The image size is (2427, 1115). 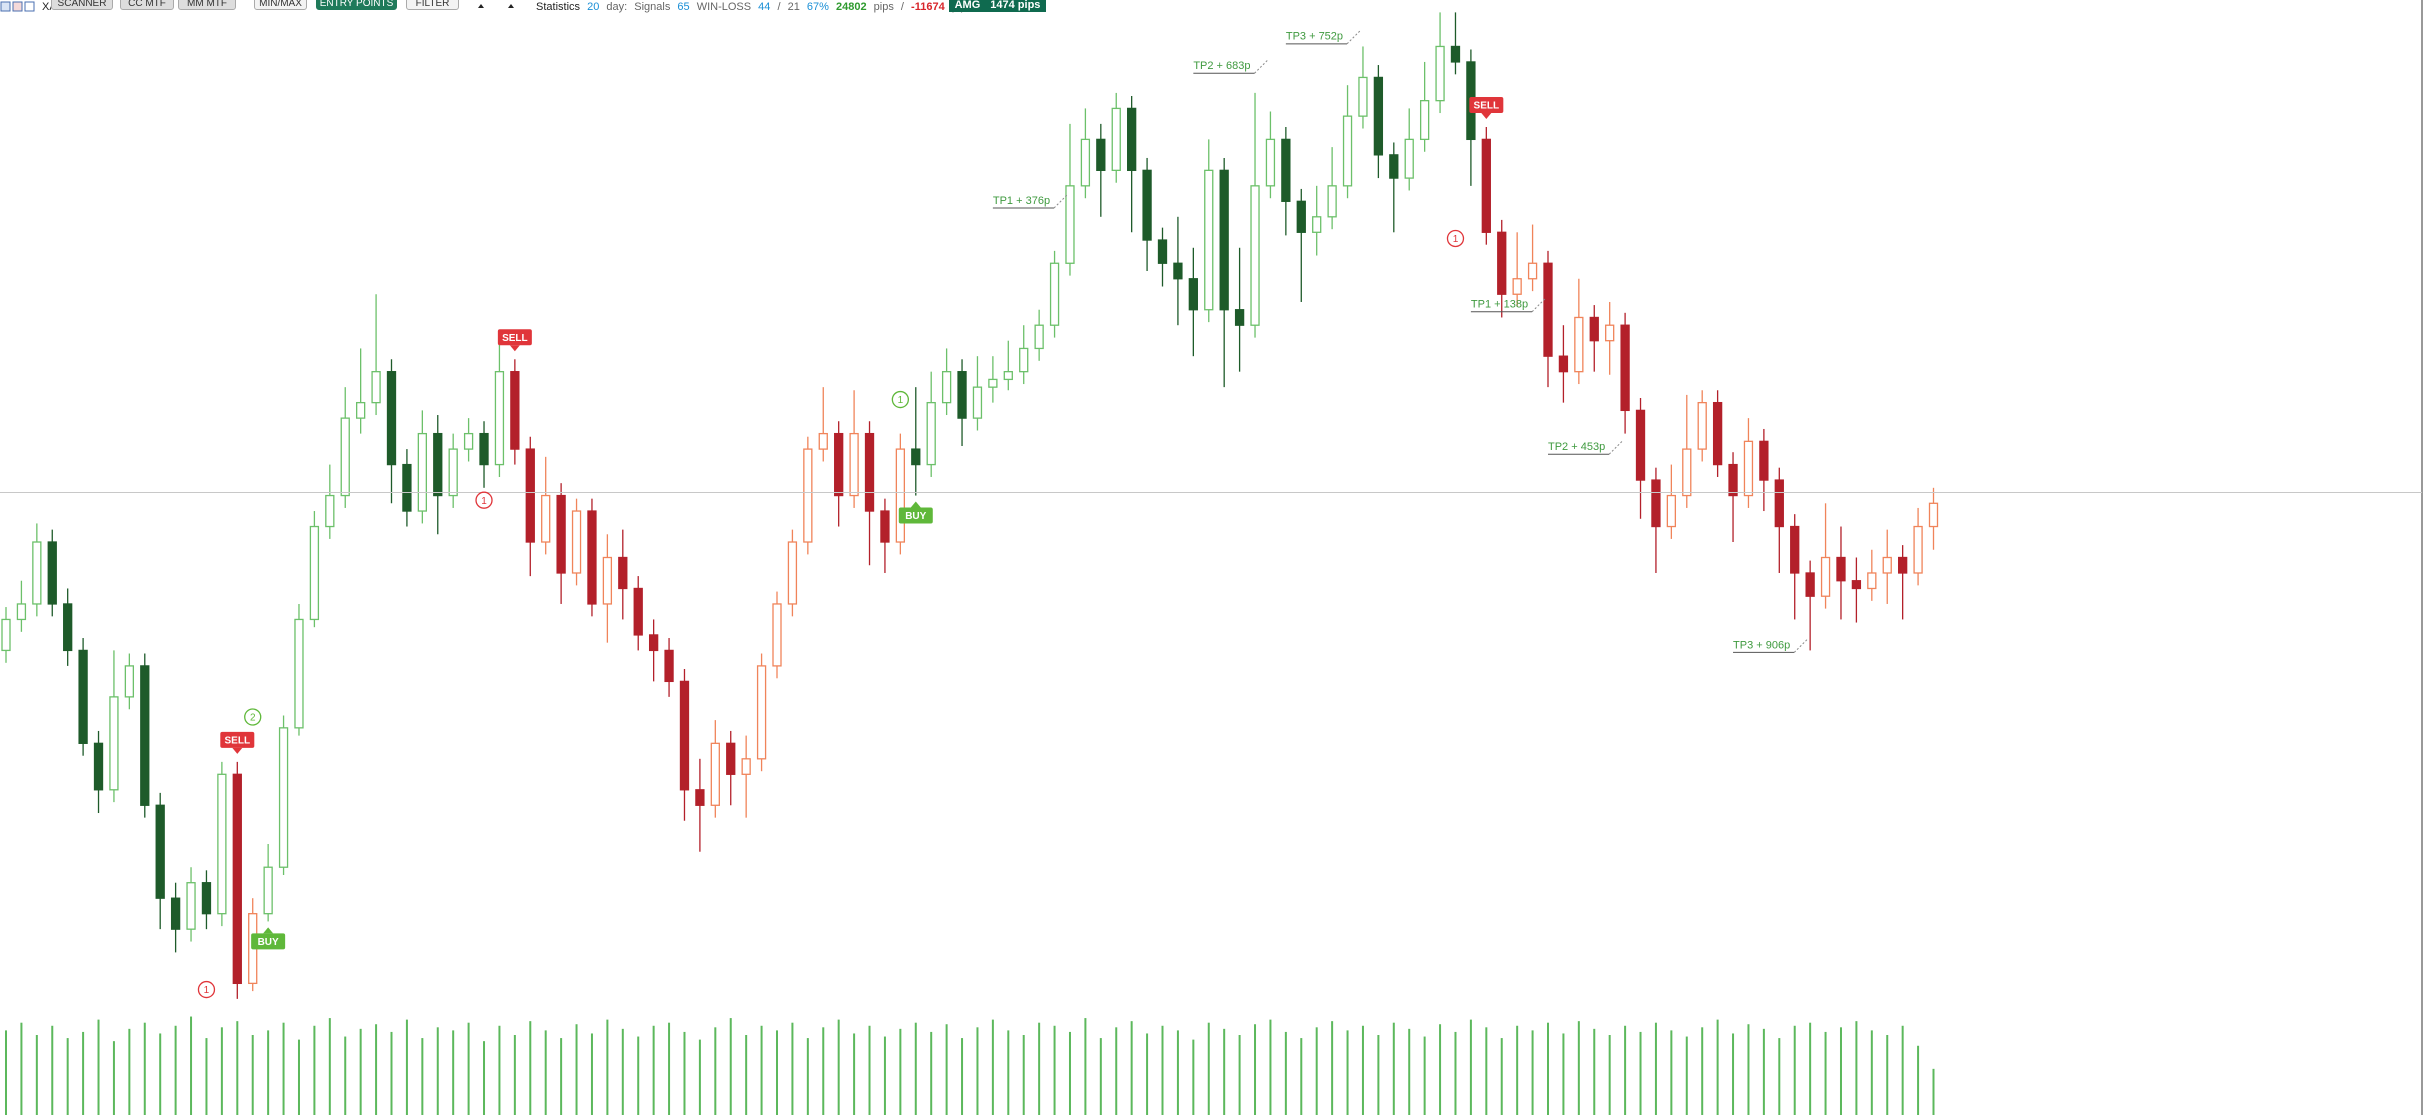 What do you see at coordinates (593, 7) in the screenshot?
I see `stat-days: 20` at bounding box center [593, 7].